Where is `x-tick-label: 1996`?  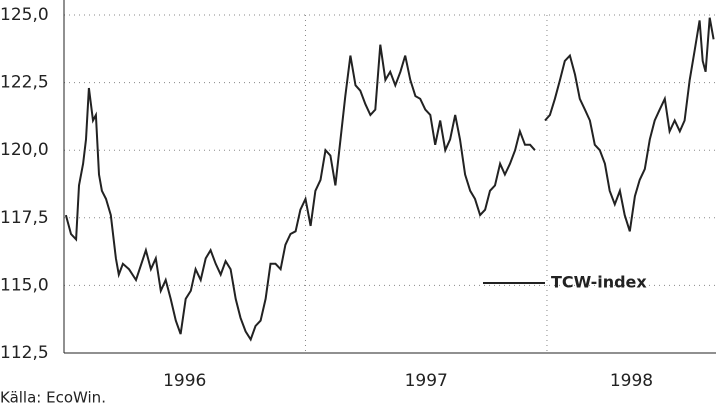
x-tick-label: 1996 is located at coordinates (184, 381).